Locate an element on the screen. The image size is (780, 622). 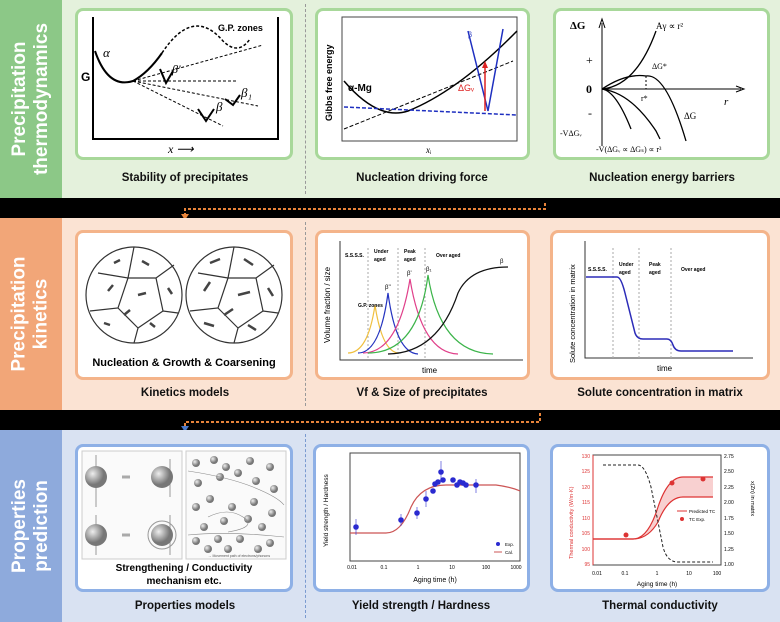
label-zero: 0 is located at coordinates (589, 89).